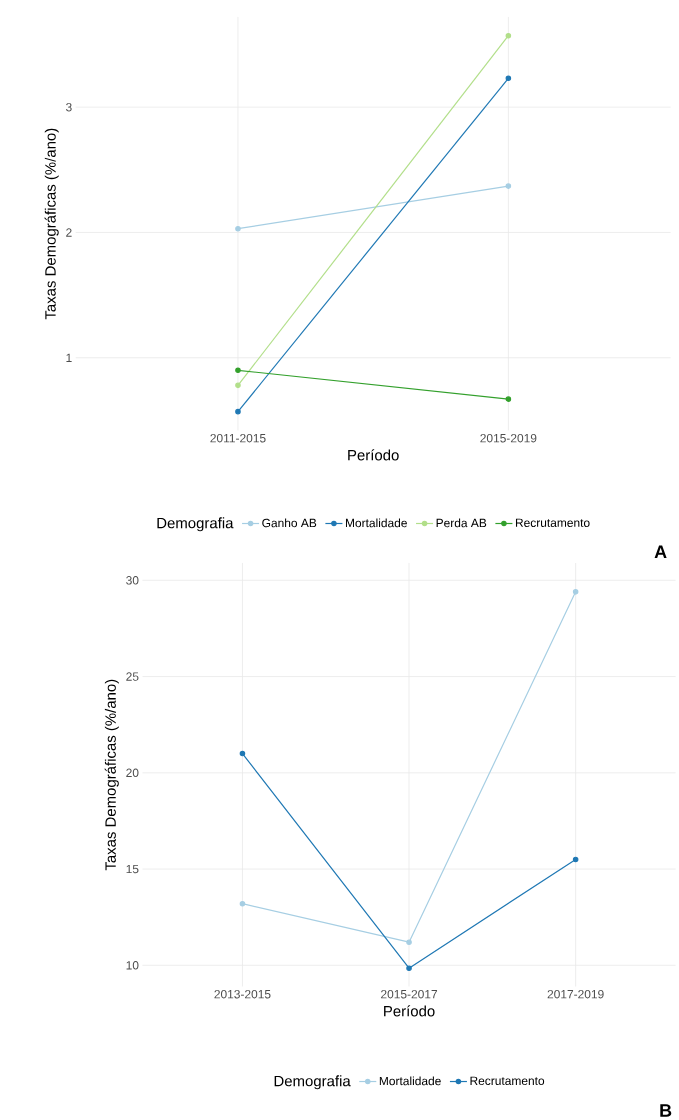  What do you see at coordinates (238, 438) in the screenshot?
I see `x-tick-label: 2011-2015` at bounding box center [238, 438].